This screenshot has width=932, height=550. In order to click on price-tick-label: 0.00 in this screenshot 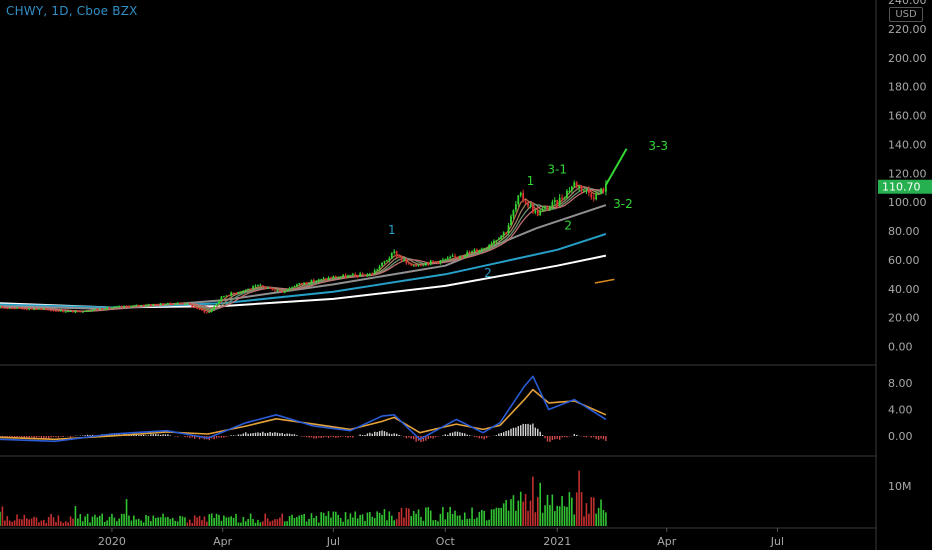, I will do `click(900, 347)`.